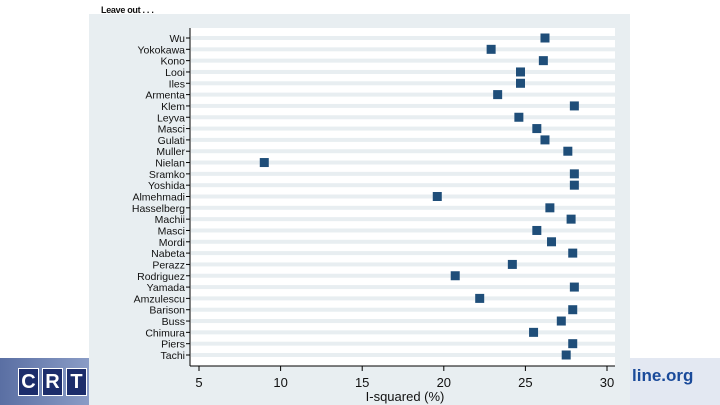 The image size is (720, 405). Describe the element at coordinates (158, 209) in the screenshot. I see `y-tick-label: Hasselberg` at that location.